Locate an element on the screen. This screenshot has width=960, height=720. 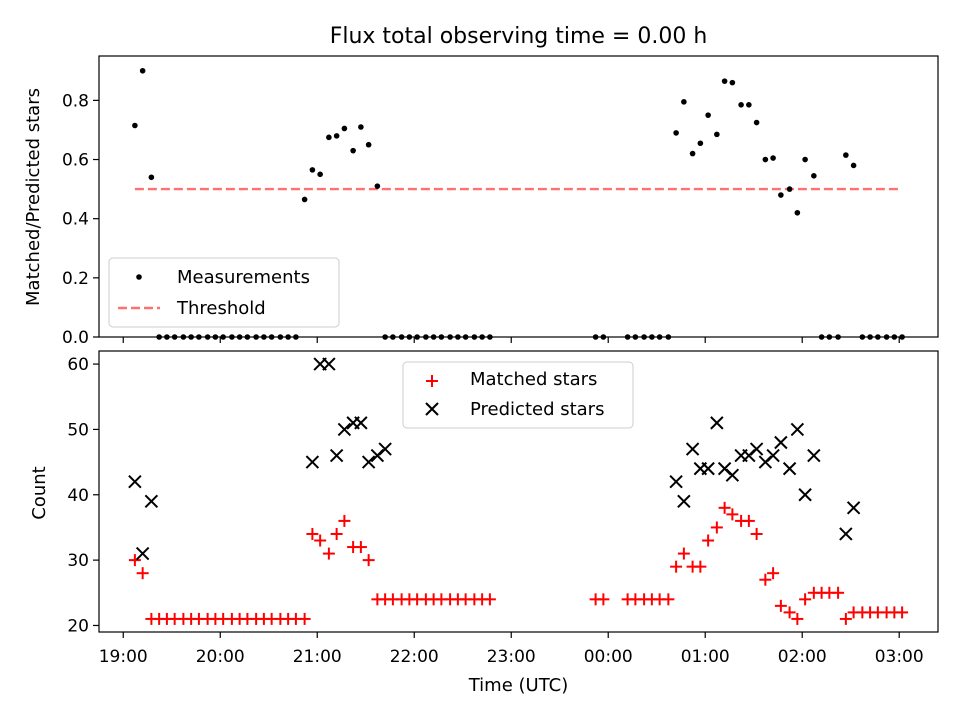
top-legend-box is located at coordinates (224, 292).